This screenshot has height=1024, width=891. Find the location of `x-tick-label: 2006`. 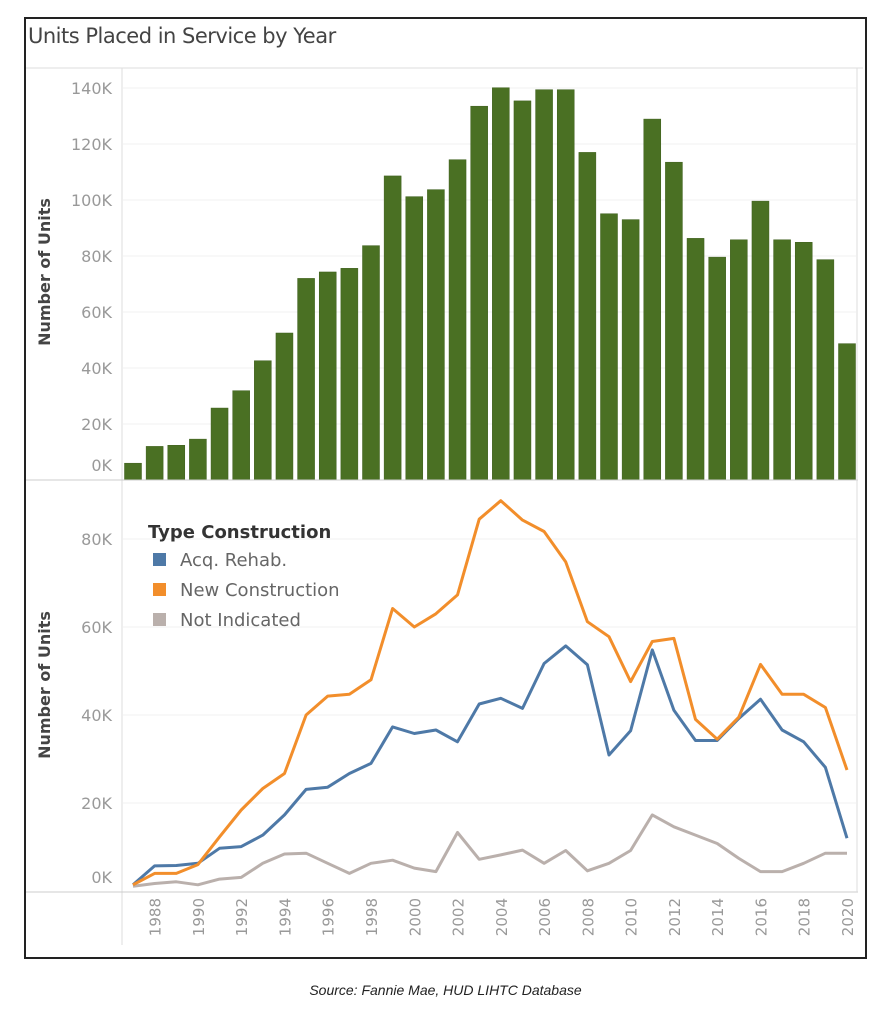

x-tick-label: 2006 is located at coordinates (545, 917).